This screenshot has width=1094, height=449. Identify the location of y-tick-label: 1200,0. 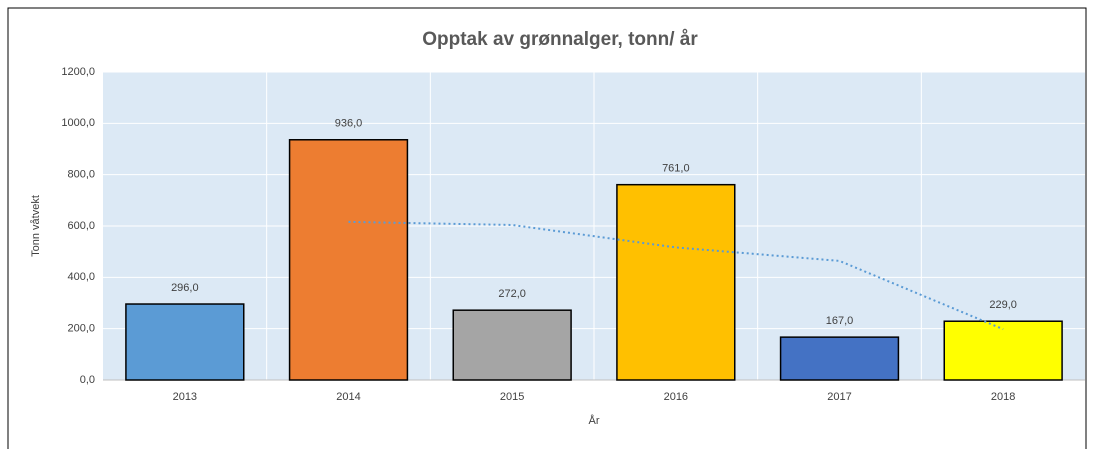
(78, 72).